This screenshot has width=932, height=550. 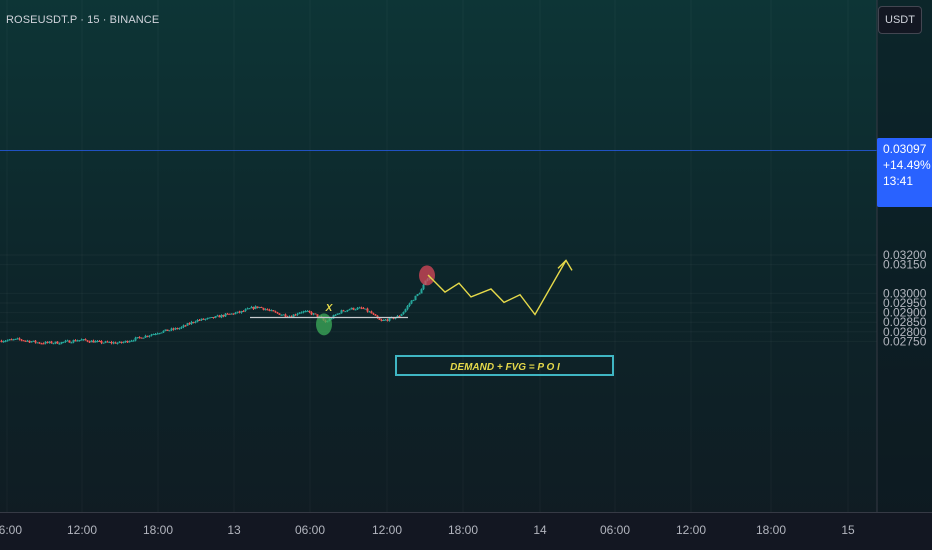 I want to click on last-price-change: +14.49%, so click(x=907, y=165).